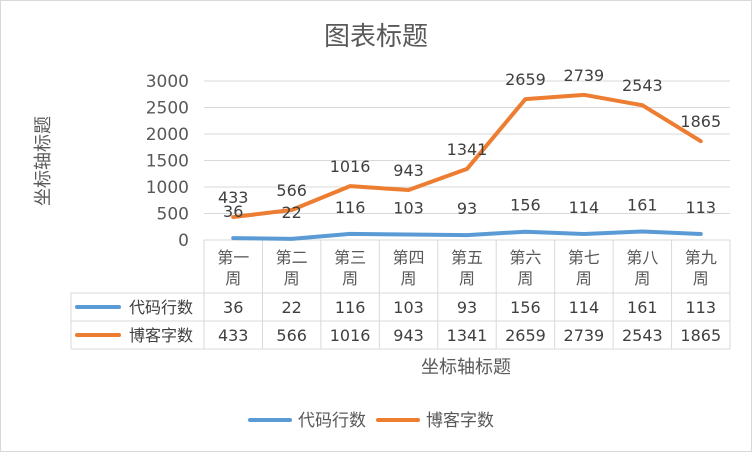 The height and width of the screenshot is (452, 752). I want to click on data-label: 36, so click(233, 211).